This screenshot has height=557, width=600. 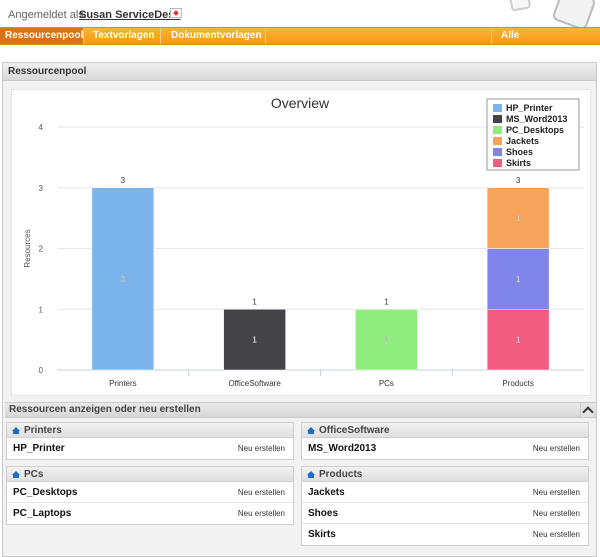 What do you see at coordinates (445, 448) in the screenshot?
I see `list-item: MS_Word2013 Neu erstellen` at bounding box center [445, 448].